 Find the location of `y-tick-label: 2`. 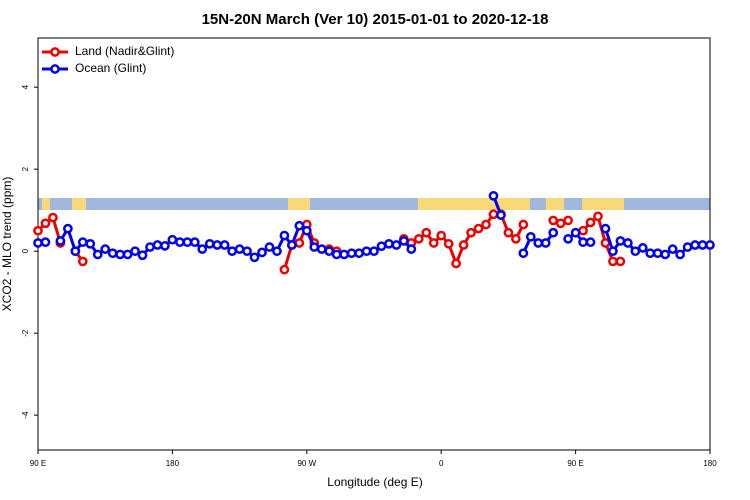

y-tick-label: 2 is located at coordinates (25, 168).